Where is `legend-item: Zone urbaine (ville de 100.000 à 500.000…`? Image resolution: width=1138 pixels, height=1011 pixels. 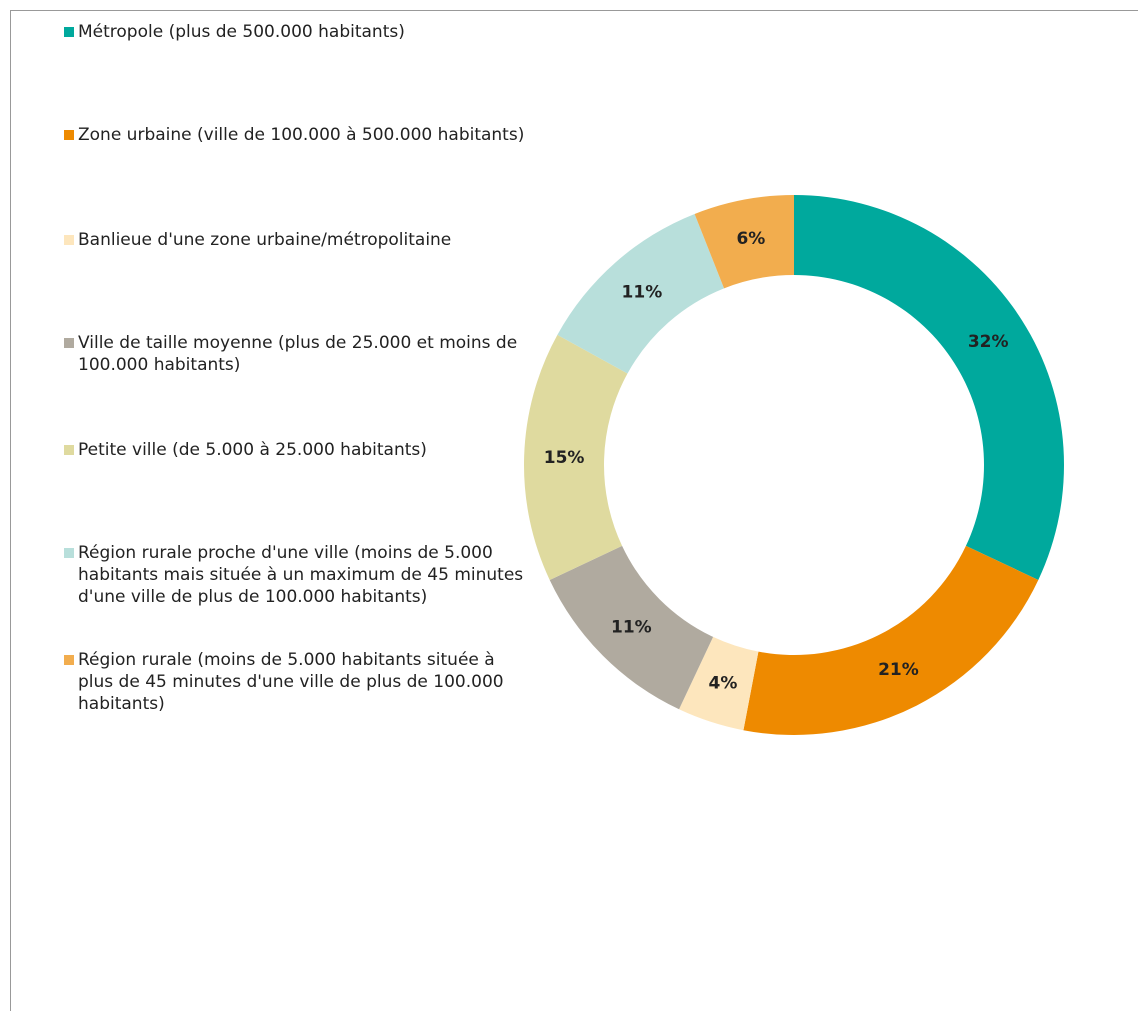 legend-item: Zone urbaine (ville de 100.000 à 500.000… is located at coordinates (299, 135).